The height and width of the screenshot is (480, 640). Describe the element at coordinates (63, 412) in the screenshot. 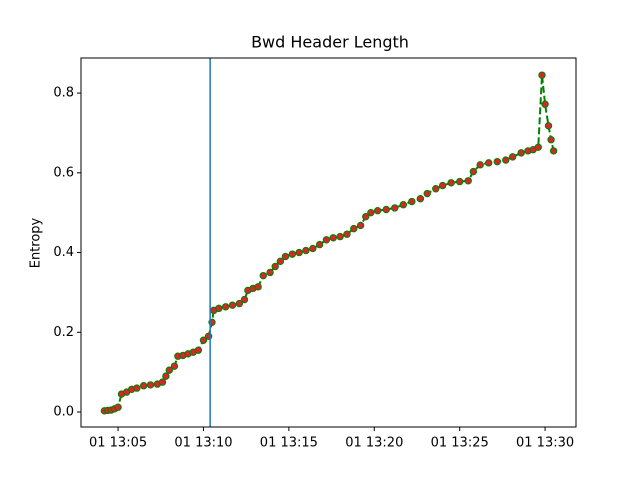

I see `y-tick-label: 0.0` at that location.